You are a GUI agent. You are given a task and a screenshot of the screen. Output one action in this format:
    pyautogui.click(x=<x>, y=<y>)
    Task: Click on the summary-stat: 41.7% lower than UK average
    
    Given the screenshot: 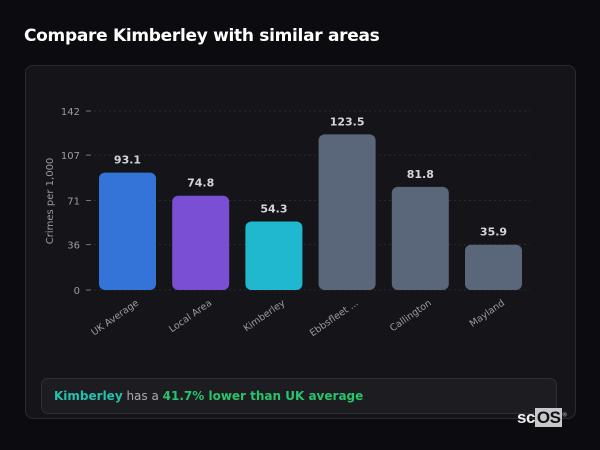 What is the action you would take?
    pyautogui.click(x=263, y=396)
    